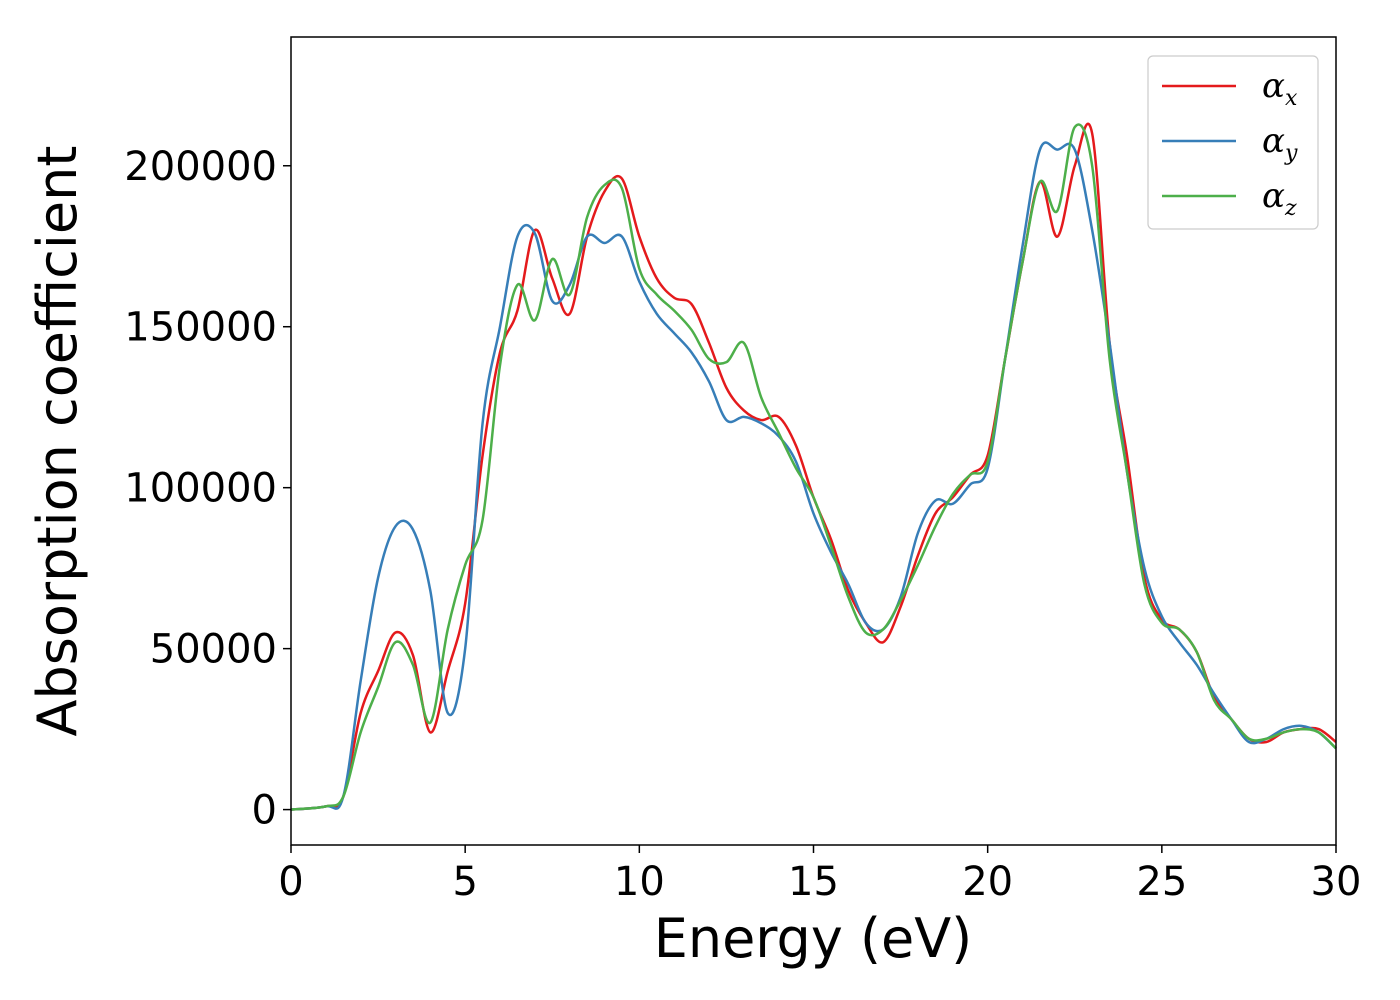 This screenshot has height=1000, width=1400. I want to click on legend-box, so click(1233, 142).